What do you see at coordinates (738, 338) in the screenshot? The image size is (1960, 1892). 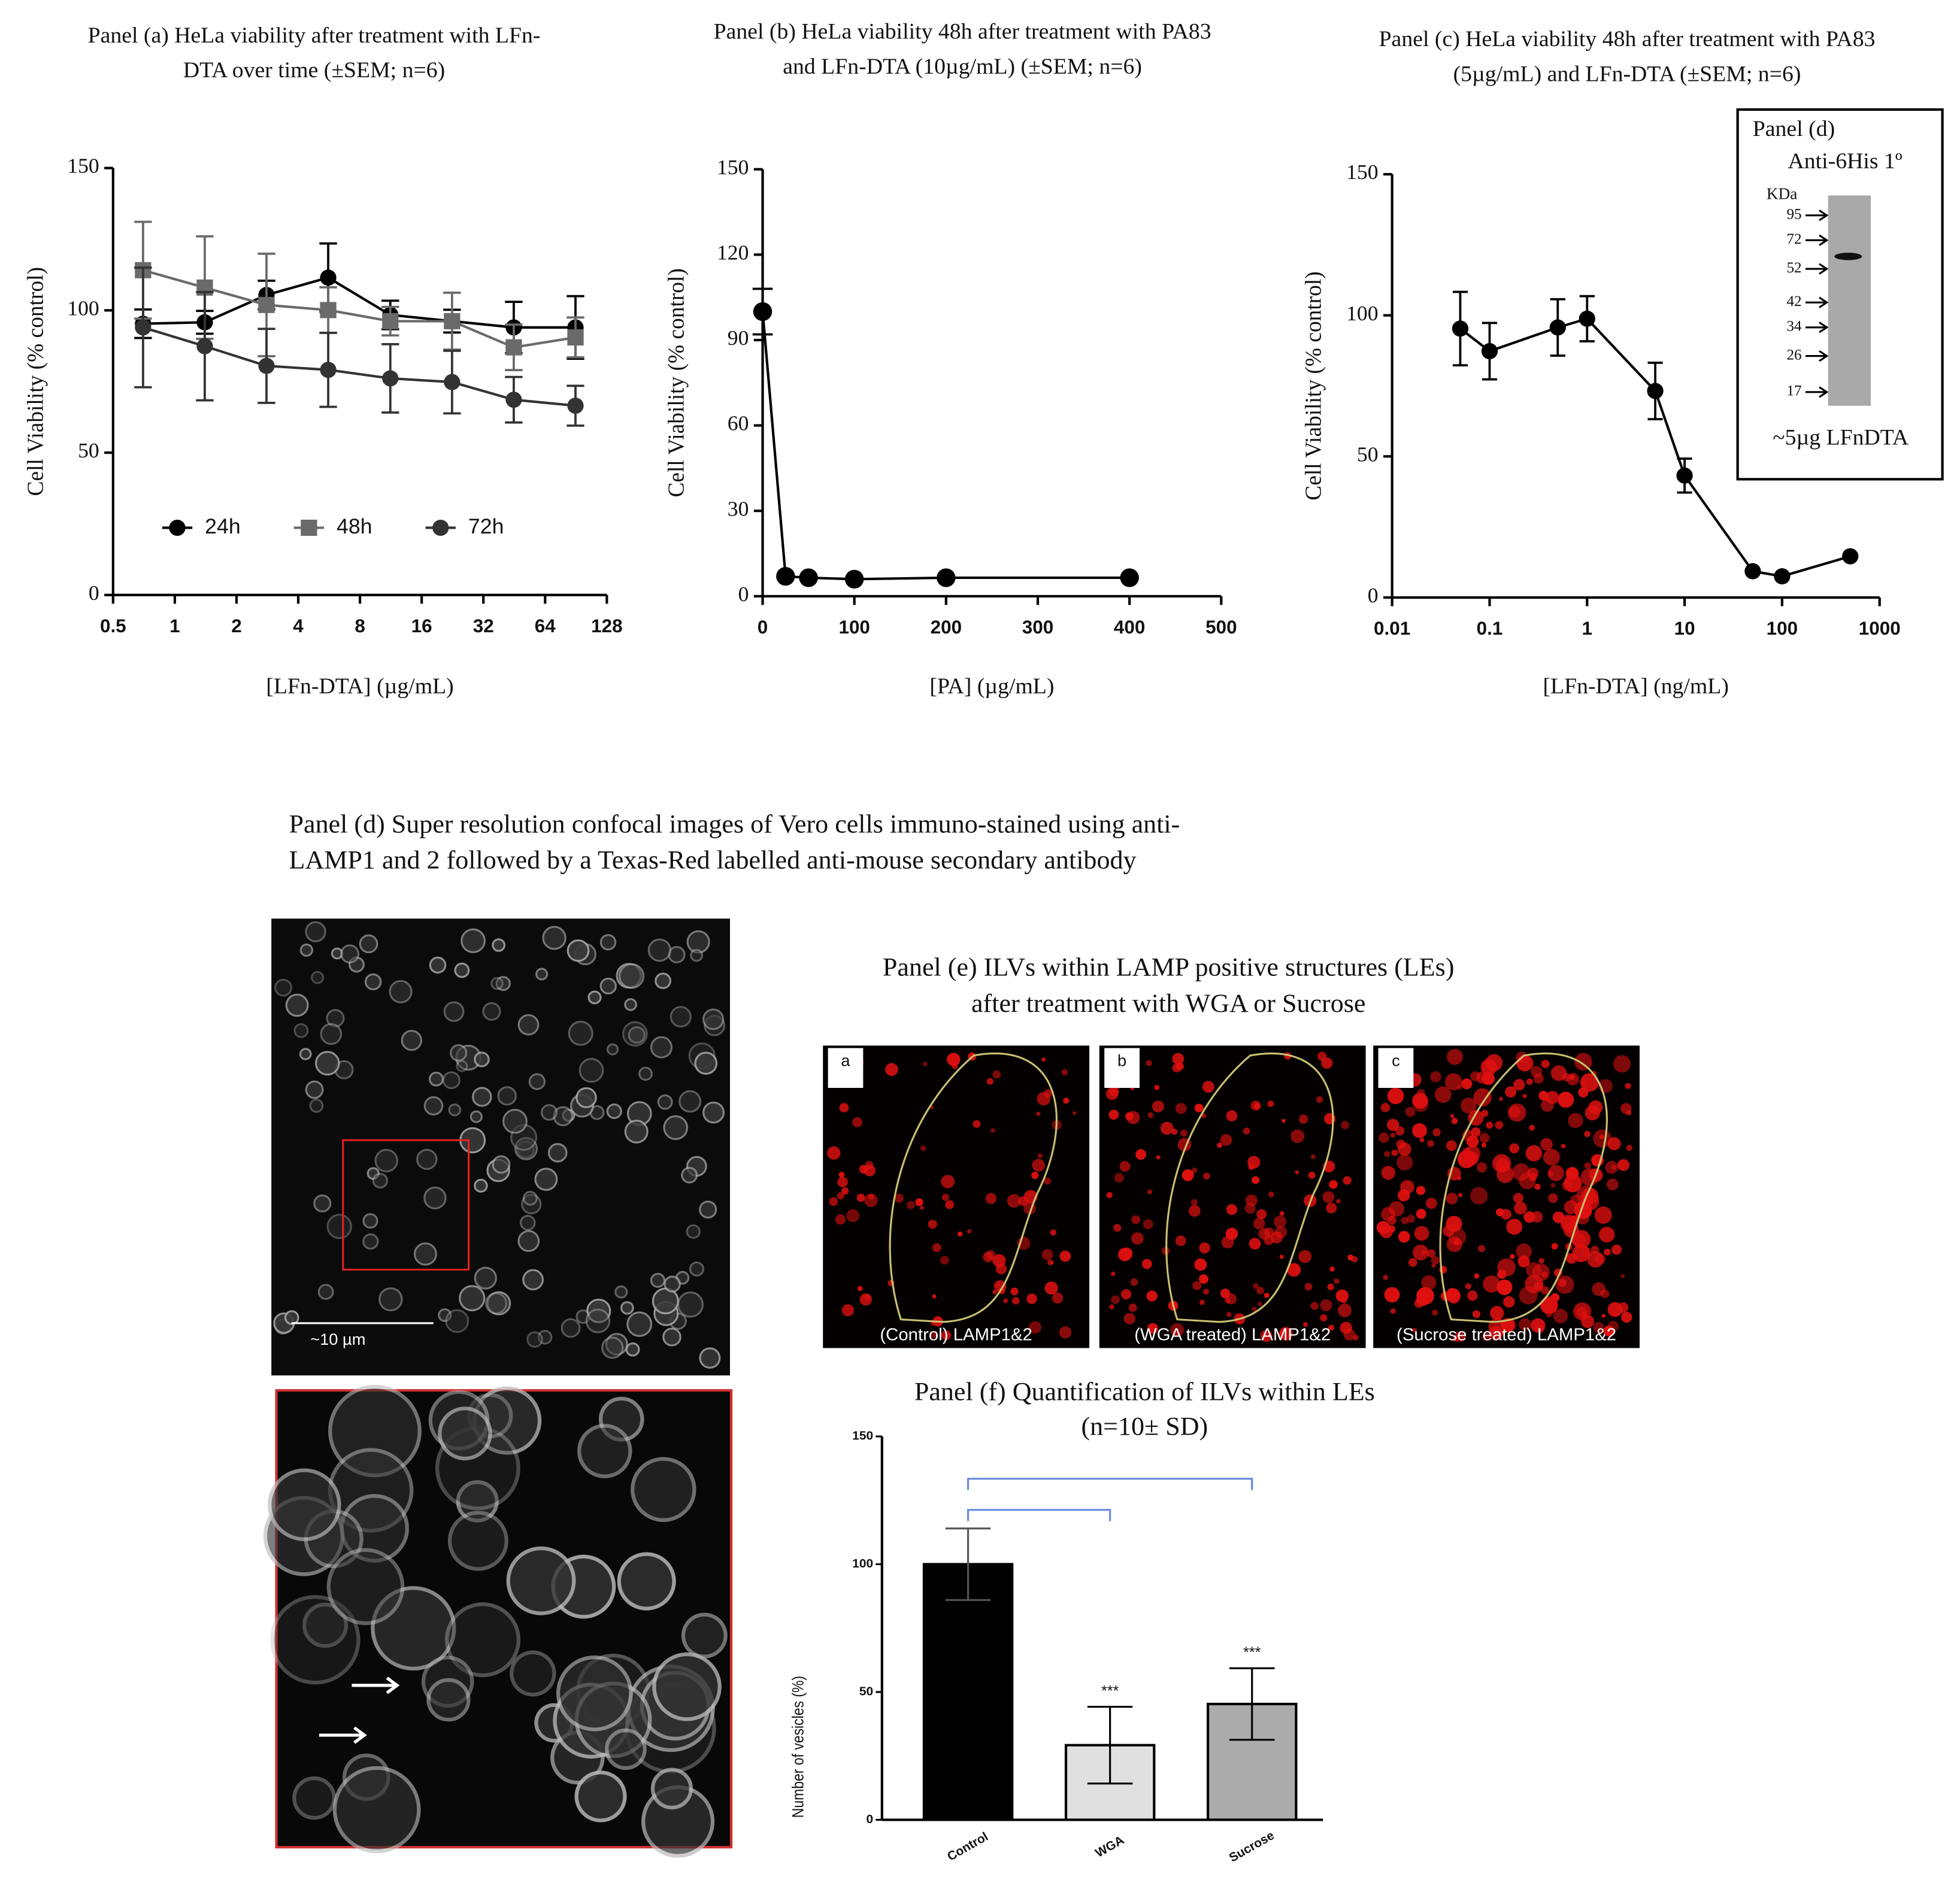 I see `y-tick-label: 90` at bounding box center [738, 338].